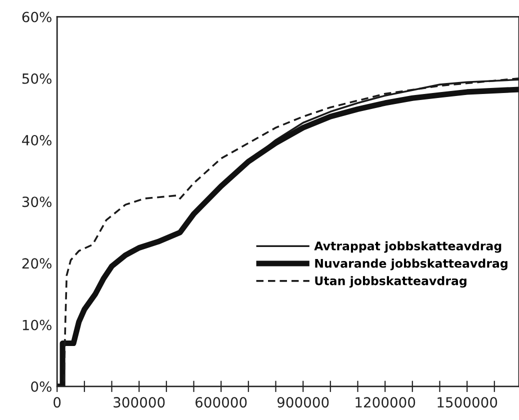 The height and width of the screenshot is (420, 519). Describe the element at coordinates (468, 402) in the screenshot. I see `x-tick-label: 1500000` at that location.